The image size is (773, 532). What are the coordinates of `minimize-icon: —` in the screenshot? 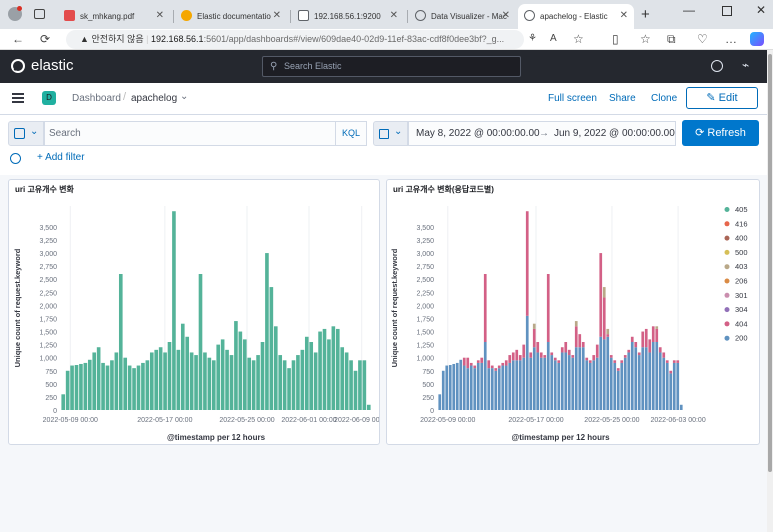 It's located at (689, 10).